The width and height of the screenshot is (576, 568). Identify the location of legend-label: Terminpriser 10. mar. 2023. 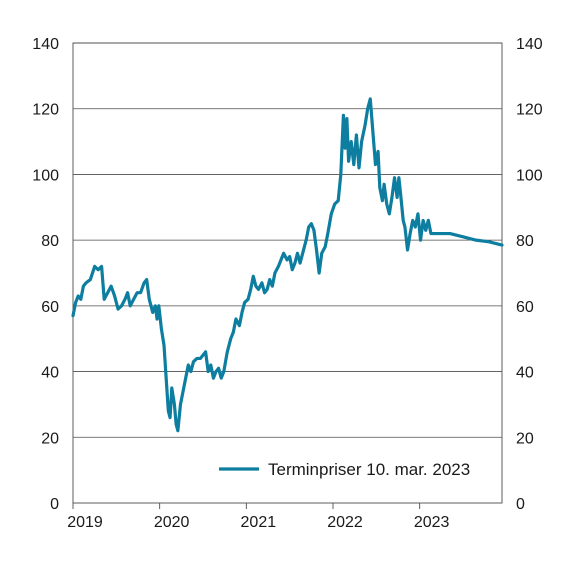
(369, 469).